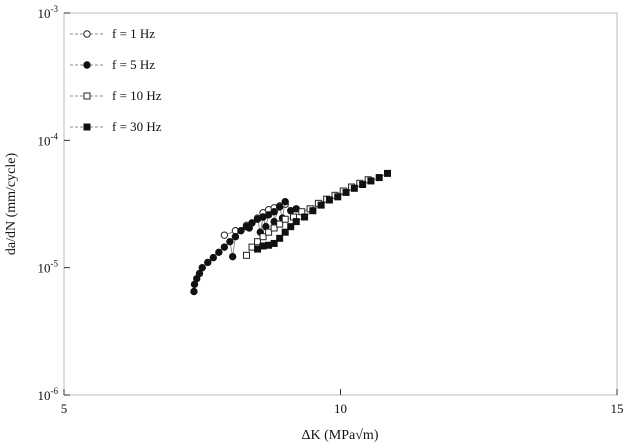  Describe the element at coordinates (64, 408) in the screenshot. I see `x-tick-label: 5` at that location.